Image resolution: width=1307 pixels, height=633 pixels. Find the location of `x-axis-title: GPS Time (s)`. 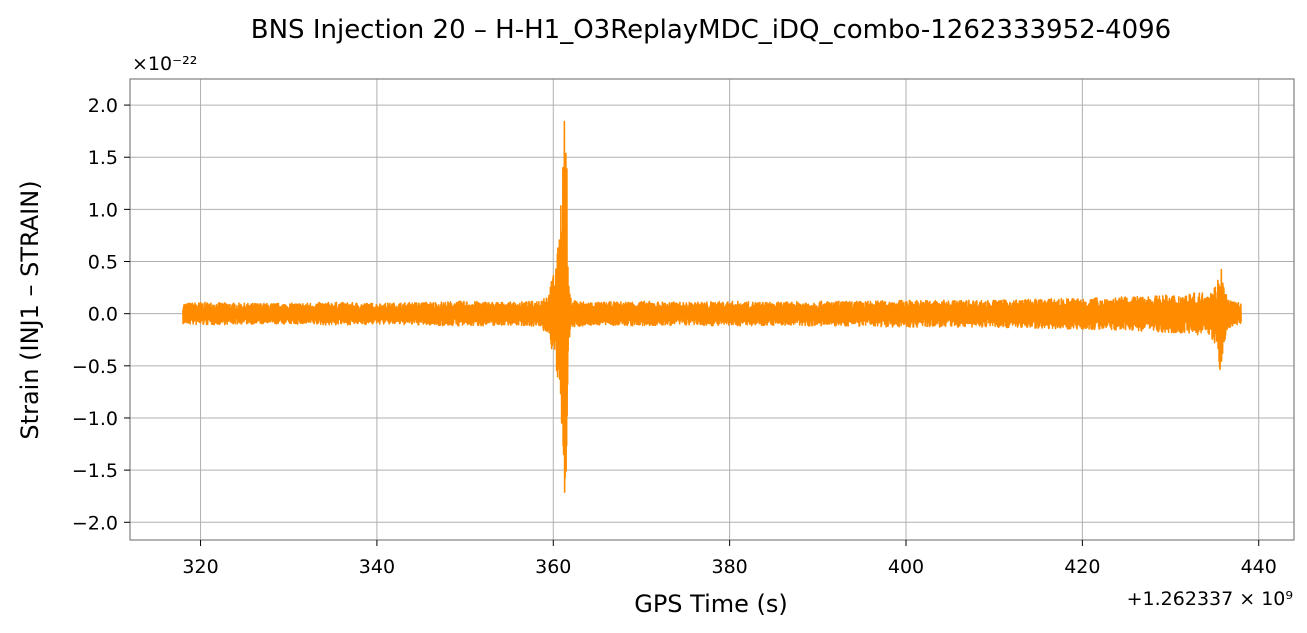

x-axis-title: GPS Time (s) is located at coordinates (711, 604).